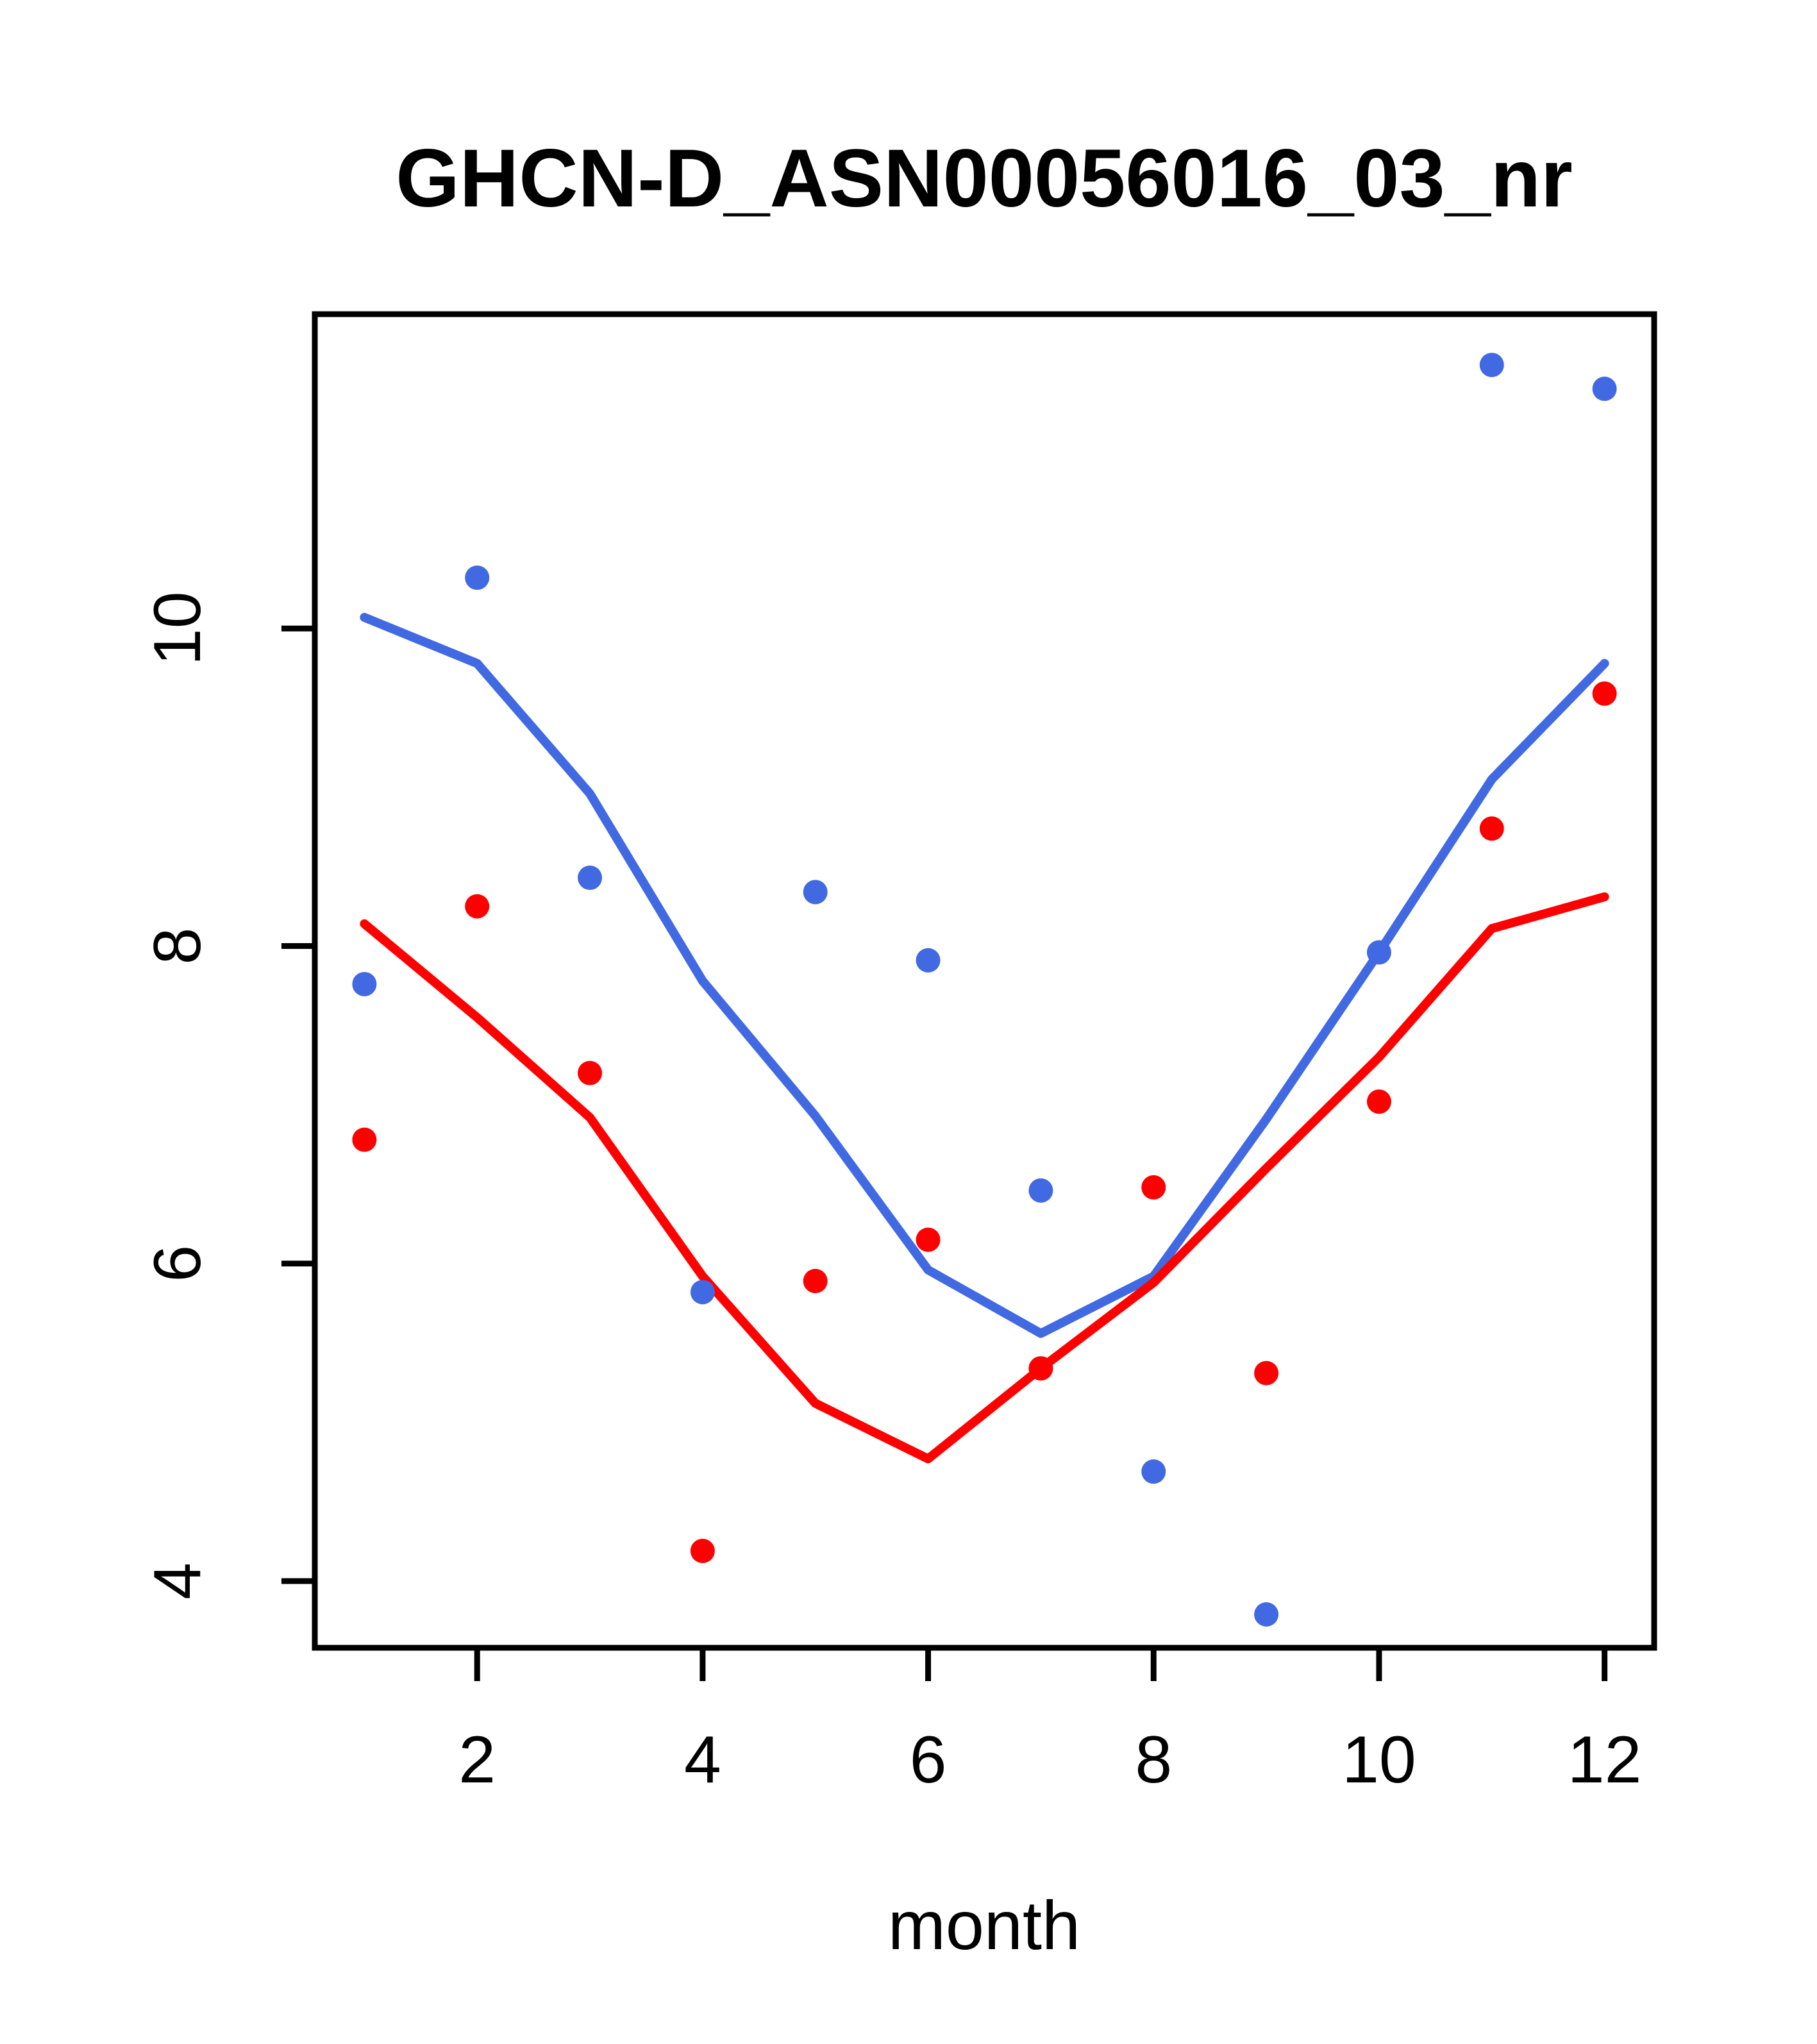 The image size is (1817, 2044). What do you see at coordinates (1605, 1760) in the screenshot?
I see `x-tick-label: 12` at bounding box center [1605, 1760].